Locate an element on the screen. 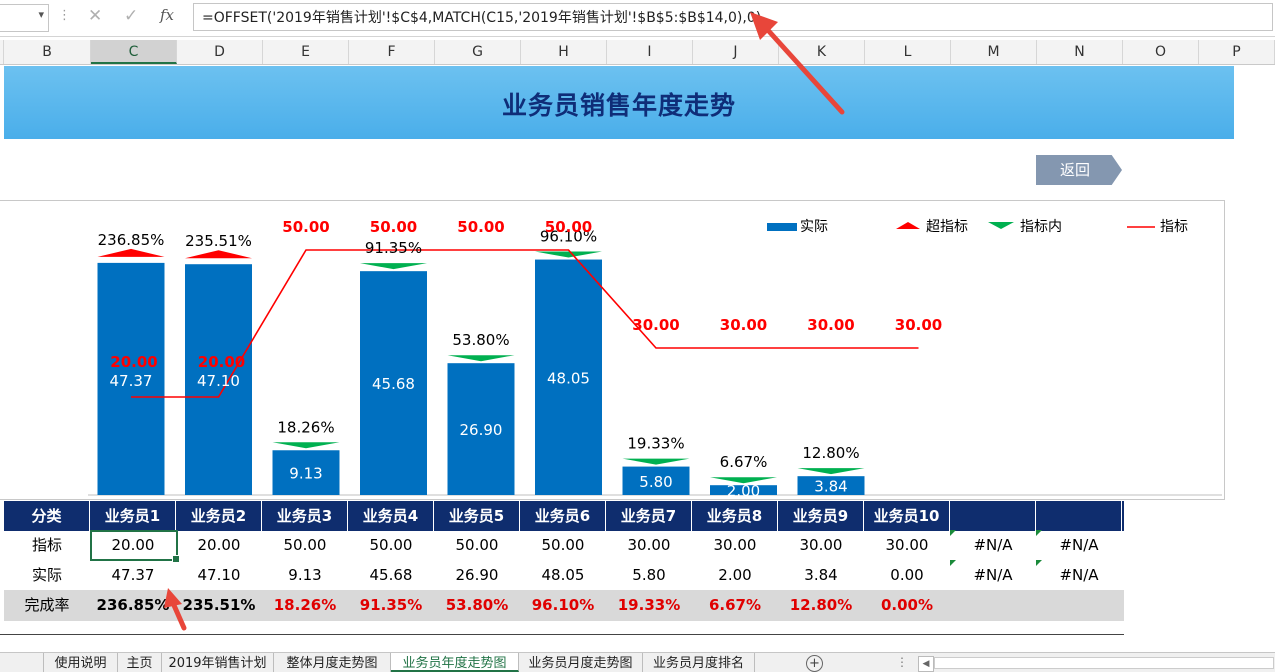  sheet-tab: 业务员月度走势图 is located at coordinates (581, 662).